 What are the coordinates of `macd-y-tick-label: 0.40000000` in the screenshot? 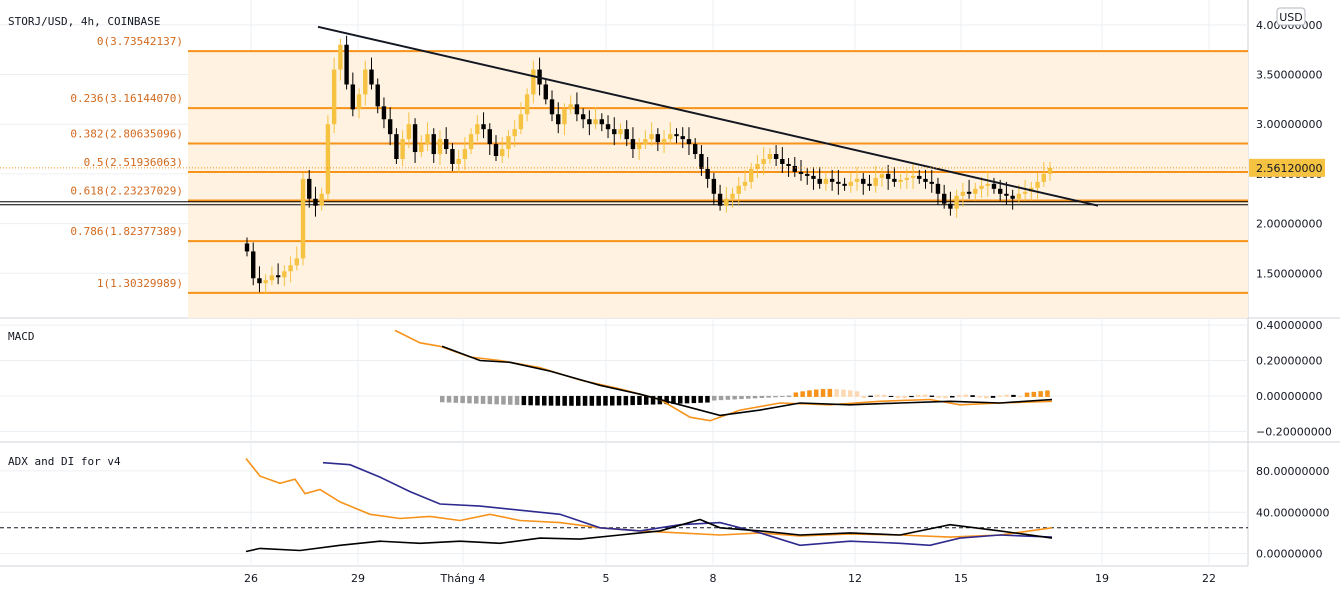 It's located at (1289, 325).